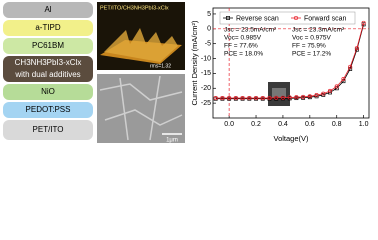  I want to click on device-photo, so click(279, 93).